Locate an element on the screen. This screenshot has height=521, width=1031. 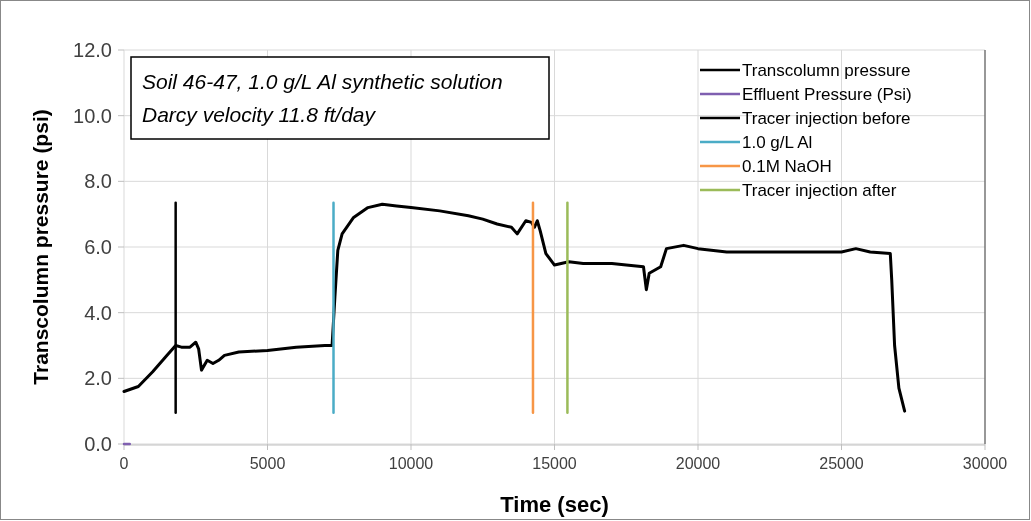
x-tick-label: 0 is located at coordinates (124, 463).